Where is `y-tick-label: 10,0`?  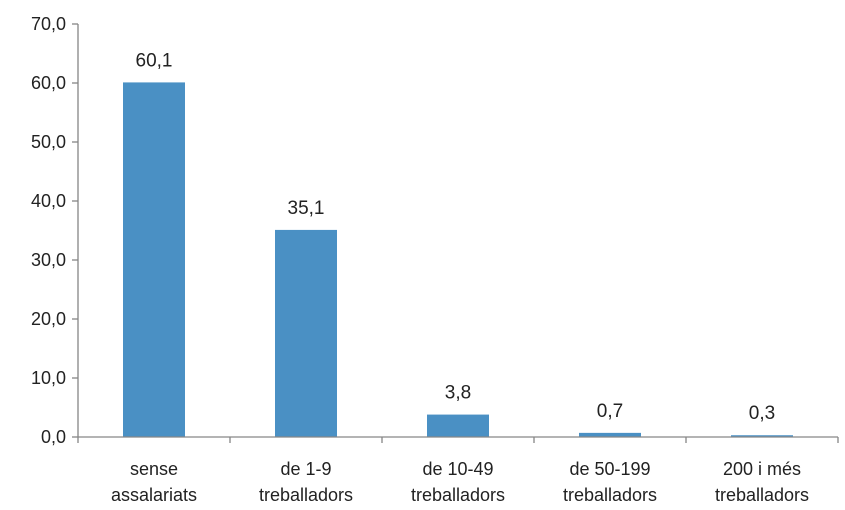 y-tick-label: 10,0 is located at coordinates (48, 378).